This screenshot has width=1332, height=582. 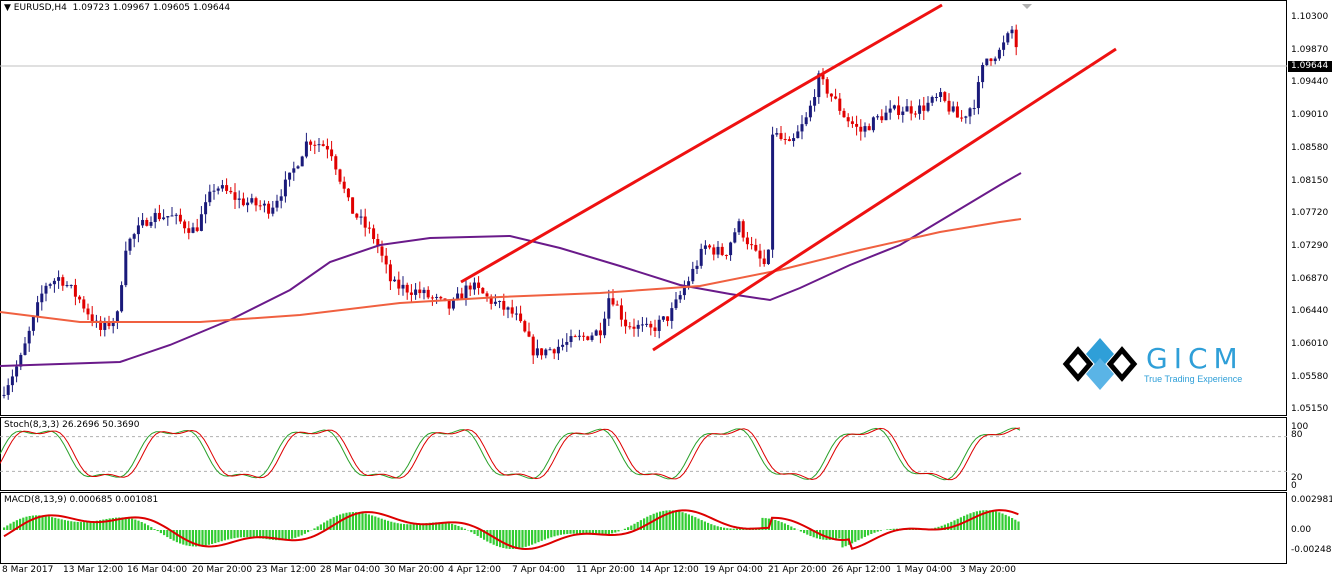 I want to click on stoch-pane: Stoch(8,3,3) 26.2696 50.3690 100 80 20 0, so click(x=666, y=454).